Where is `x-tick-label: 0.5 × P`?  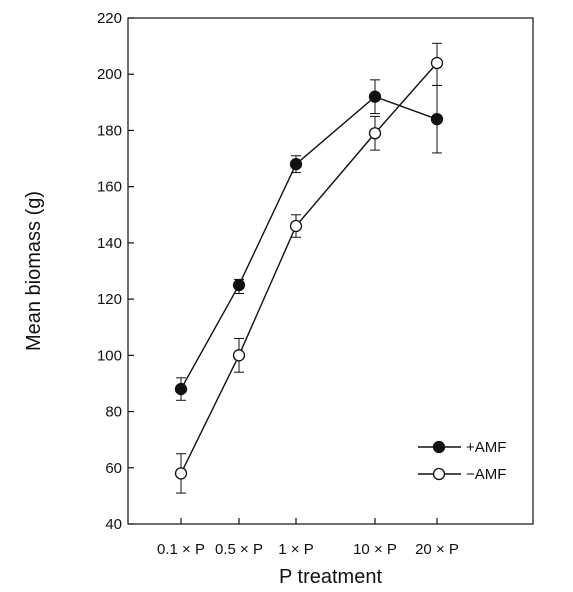 x-tick-label: 0.5 × P is located at coordinates (239, 549).